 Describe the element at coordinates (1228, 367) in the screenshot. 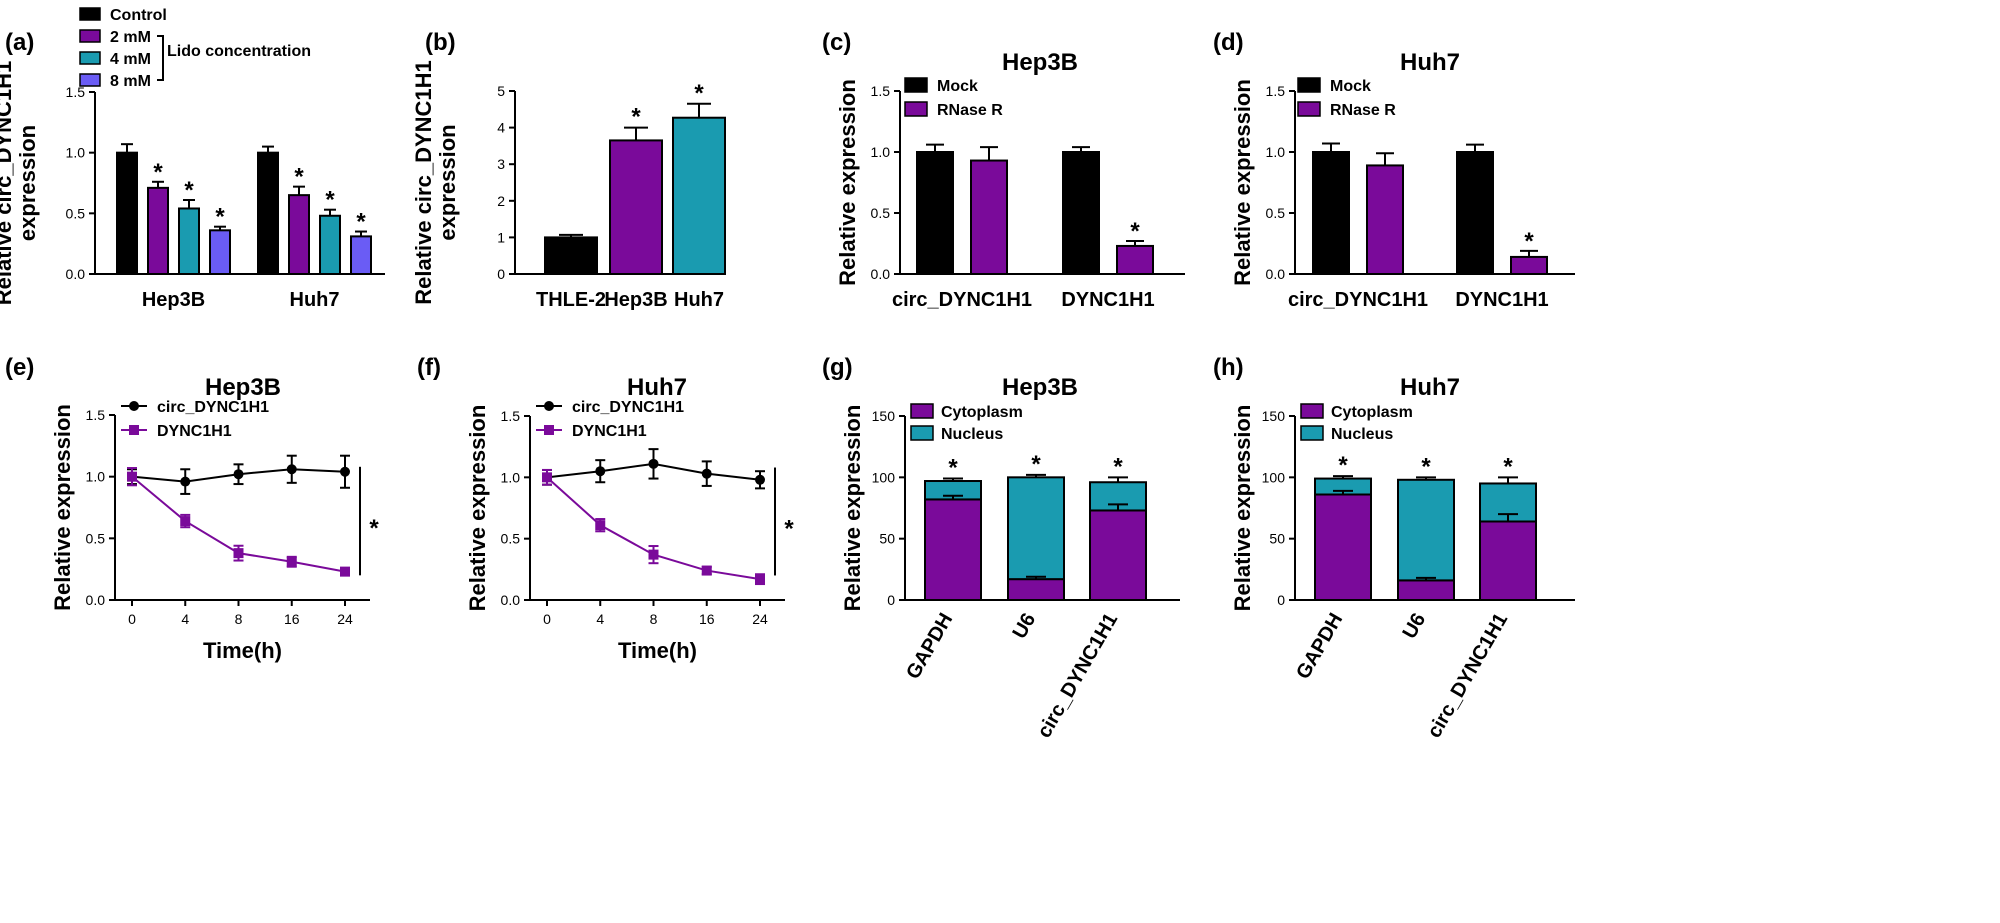

I see `panel-label: (h)` at that location.